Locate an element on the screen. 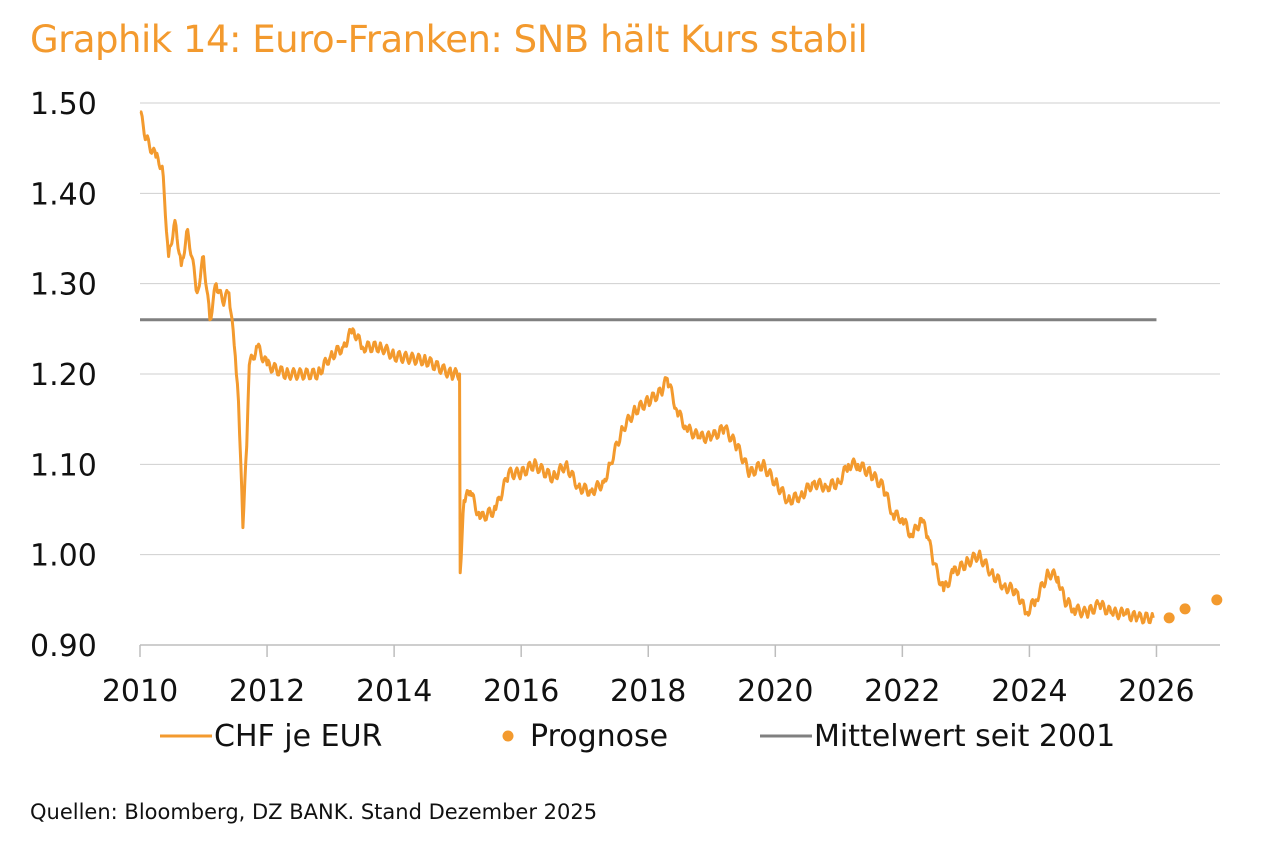 This screenshot has height=850, width=1280. legend-swatch-prognose is located at coordinates (508, 736).